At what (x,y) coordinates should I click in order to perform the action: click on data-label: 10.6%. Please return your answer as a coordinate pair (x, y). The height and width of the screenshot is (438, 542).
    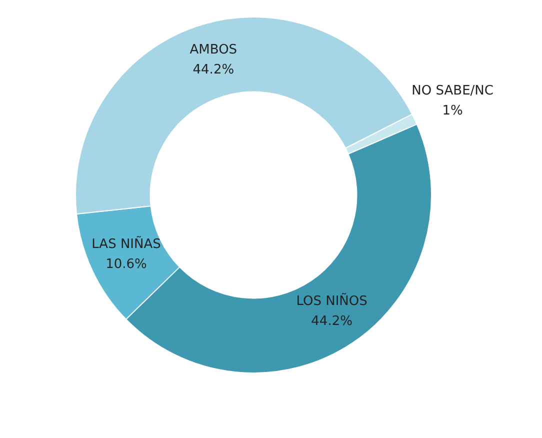
    Looking at the image, I should click on (126, 264).